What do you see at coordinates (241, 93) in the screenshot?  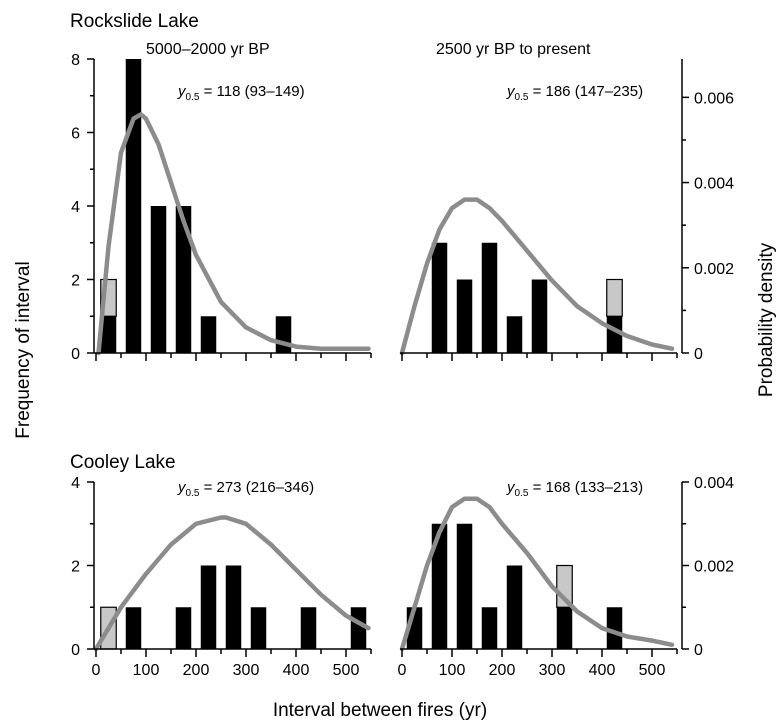 I see `median-annotation: y0.5 = 118 (93–149)` at bounding box center [241, 93].